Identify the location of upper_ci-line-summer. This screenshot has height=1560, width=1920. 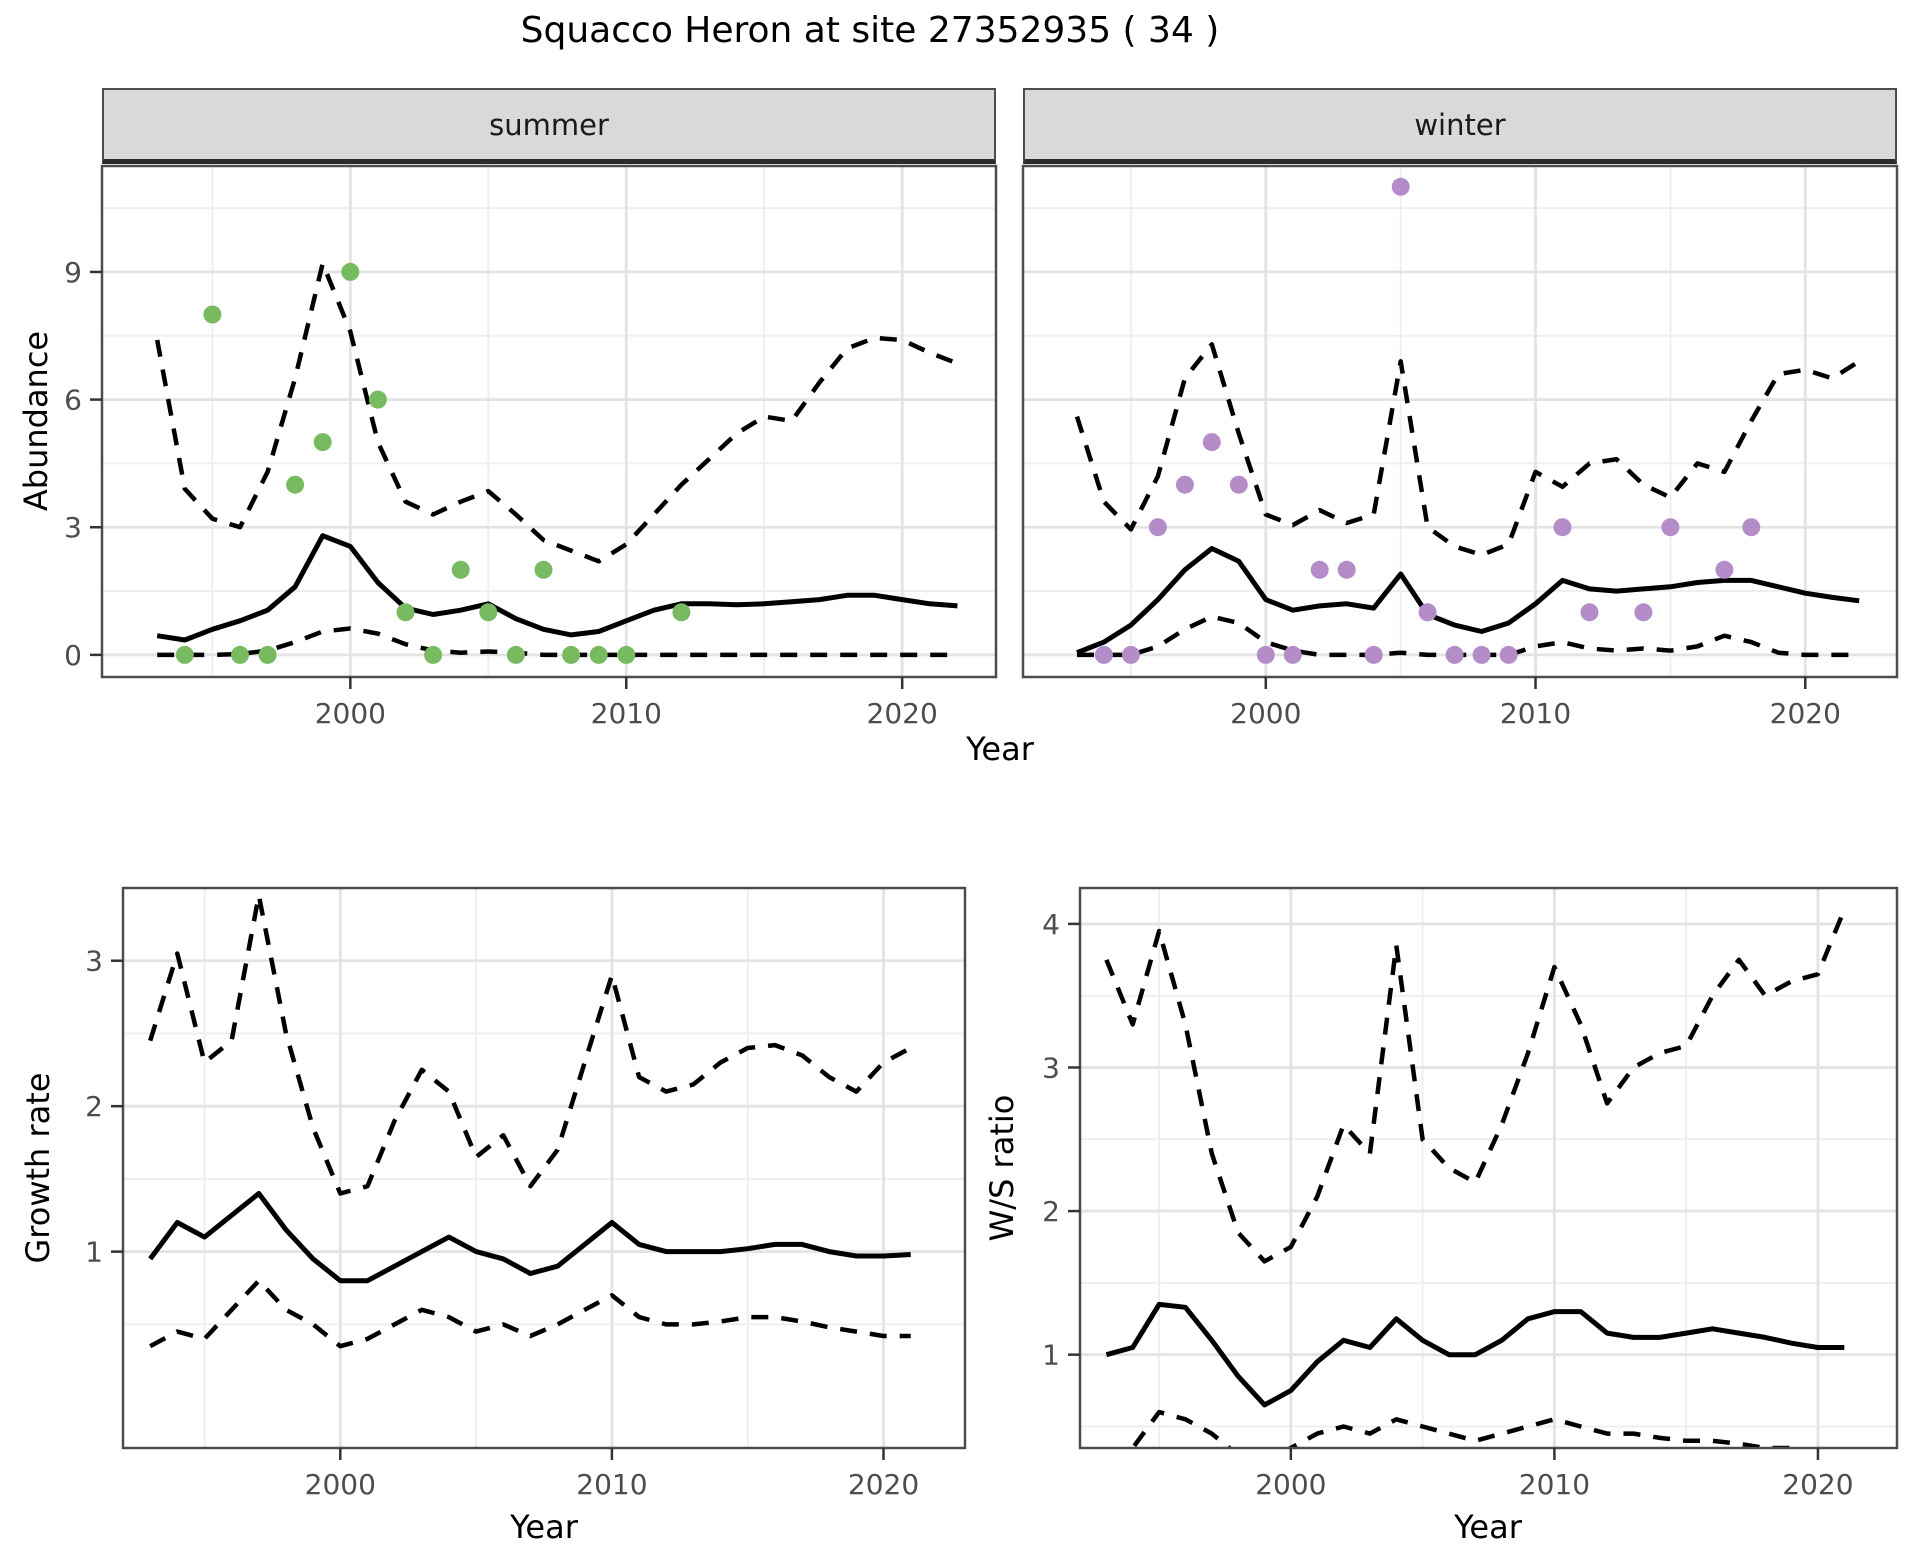
(556, 412).